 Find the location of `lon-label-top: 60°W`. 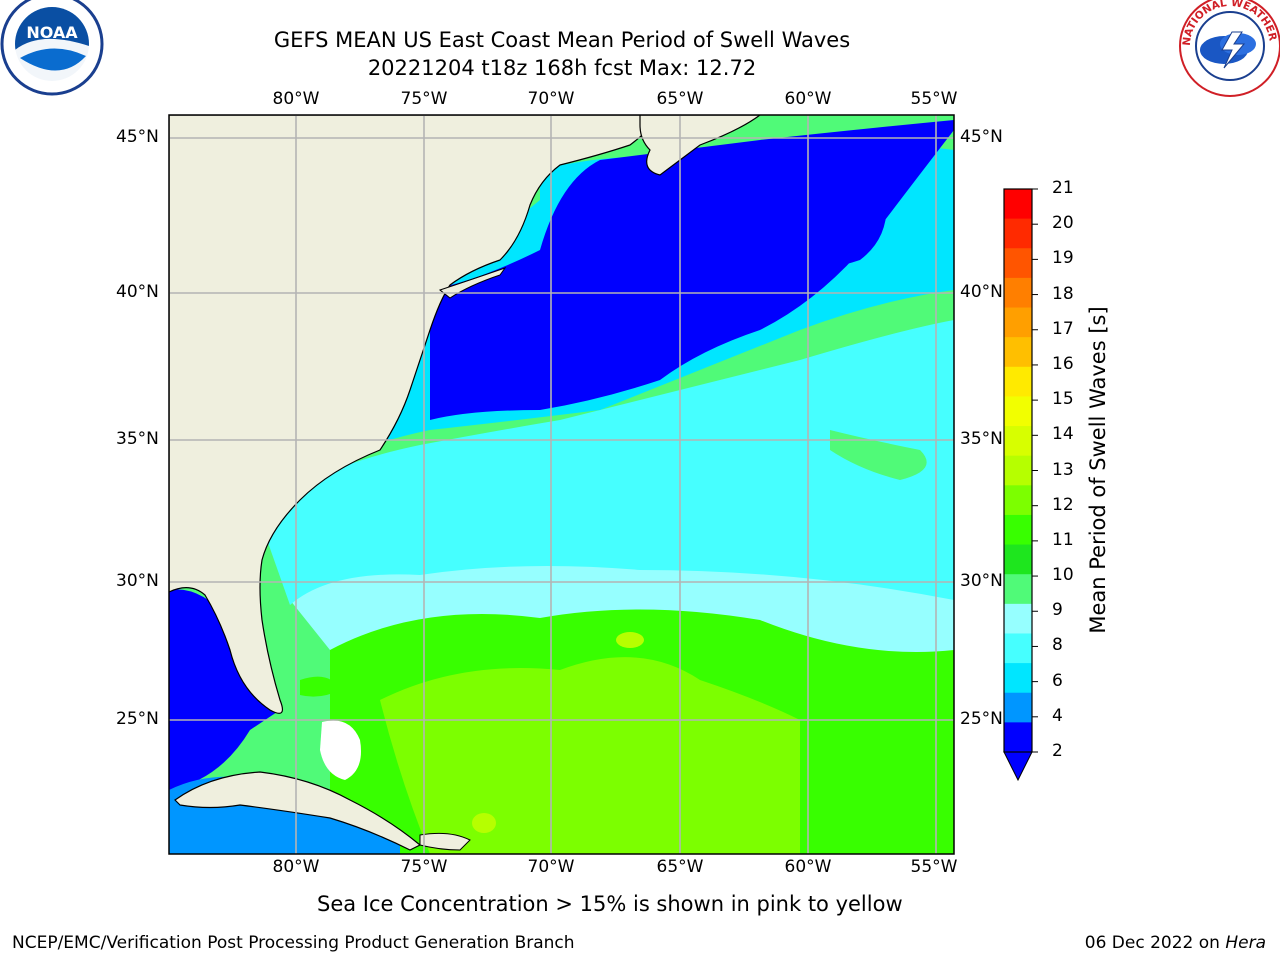

lon-label-top: 60°W is located at coordinates (808, 99).